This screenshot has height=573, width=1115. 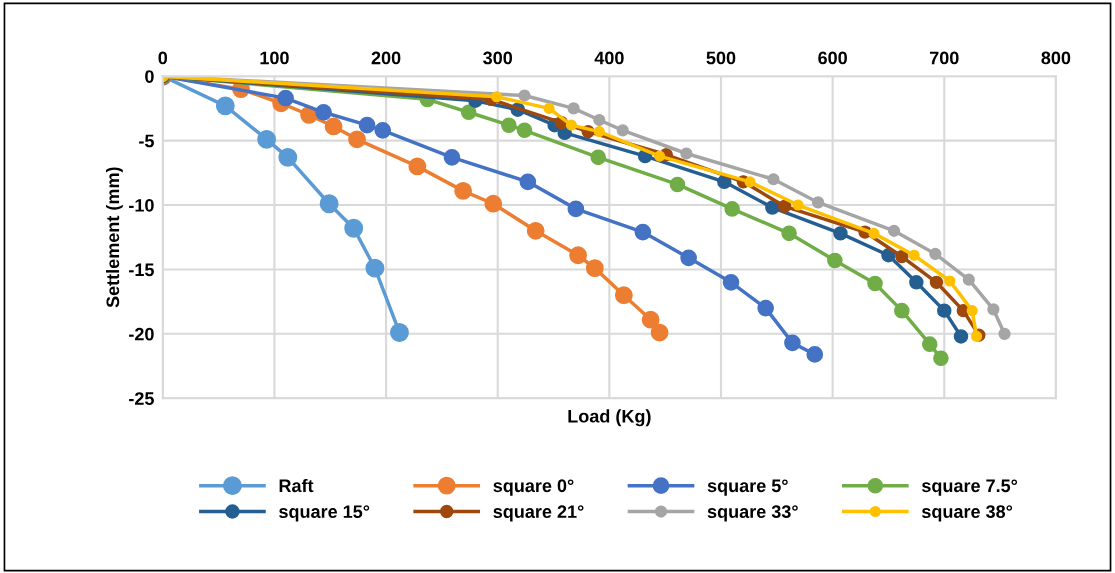 I want to click on legend-label: square 0°, so click(x=533, y=487).